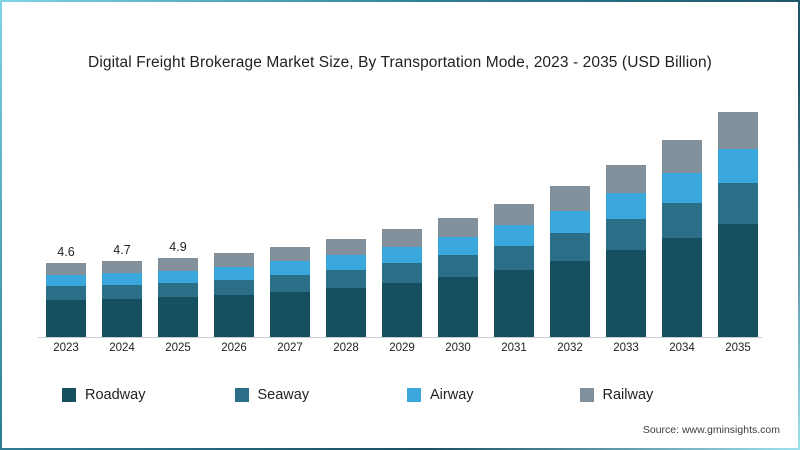  I want to click on legend-item-railway: Railway, so click(666, 395).